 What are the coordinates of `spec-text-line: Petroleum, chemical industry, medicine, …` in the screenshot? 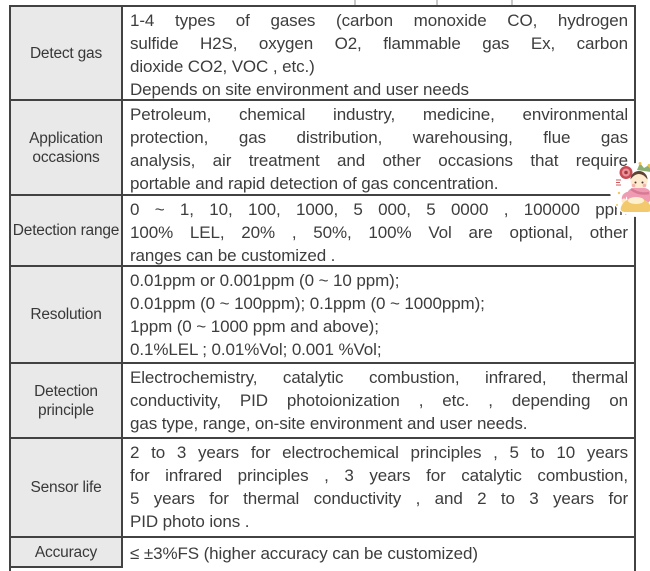 It's located at (379, 114).